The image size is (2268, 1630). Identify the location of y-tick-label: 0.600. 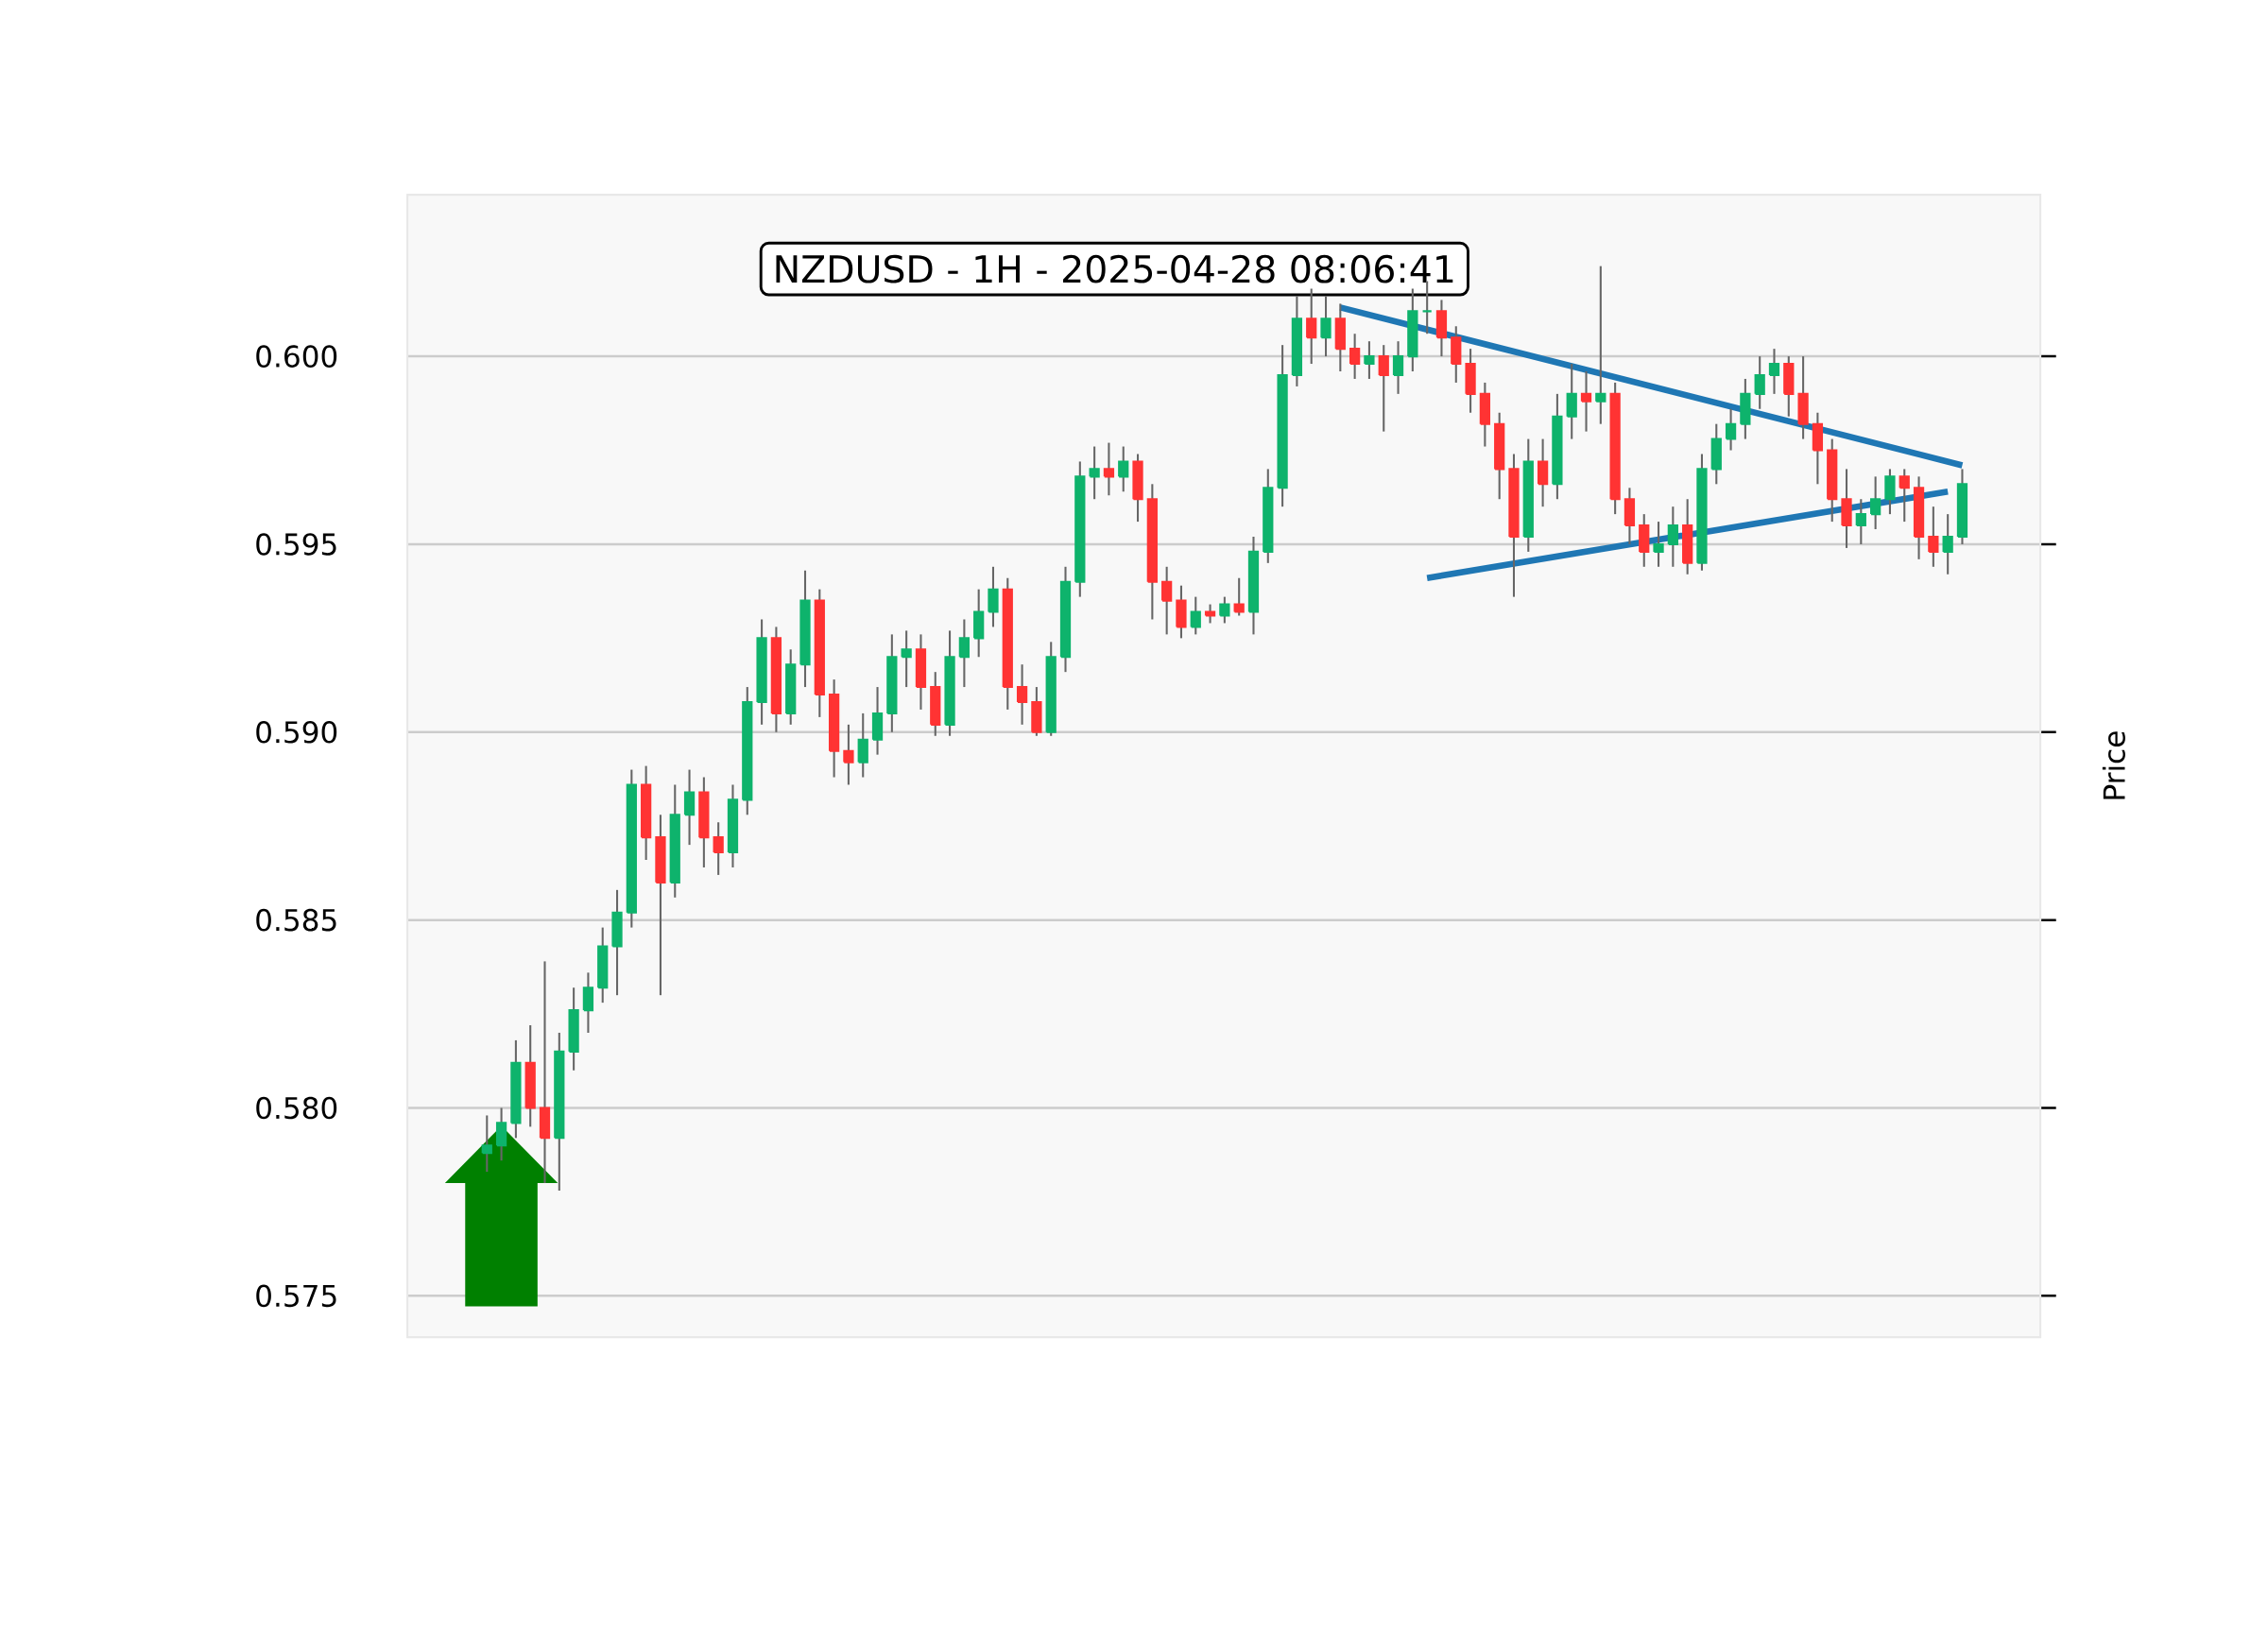
(296, 357).